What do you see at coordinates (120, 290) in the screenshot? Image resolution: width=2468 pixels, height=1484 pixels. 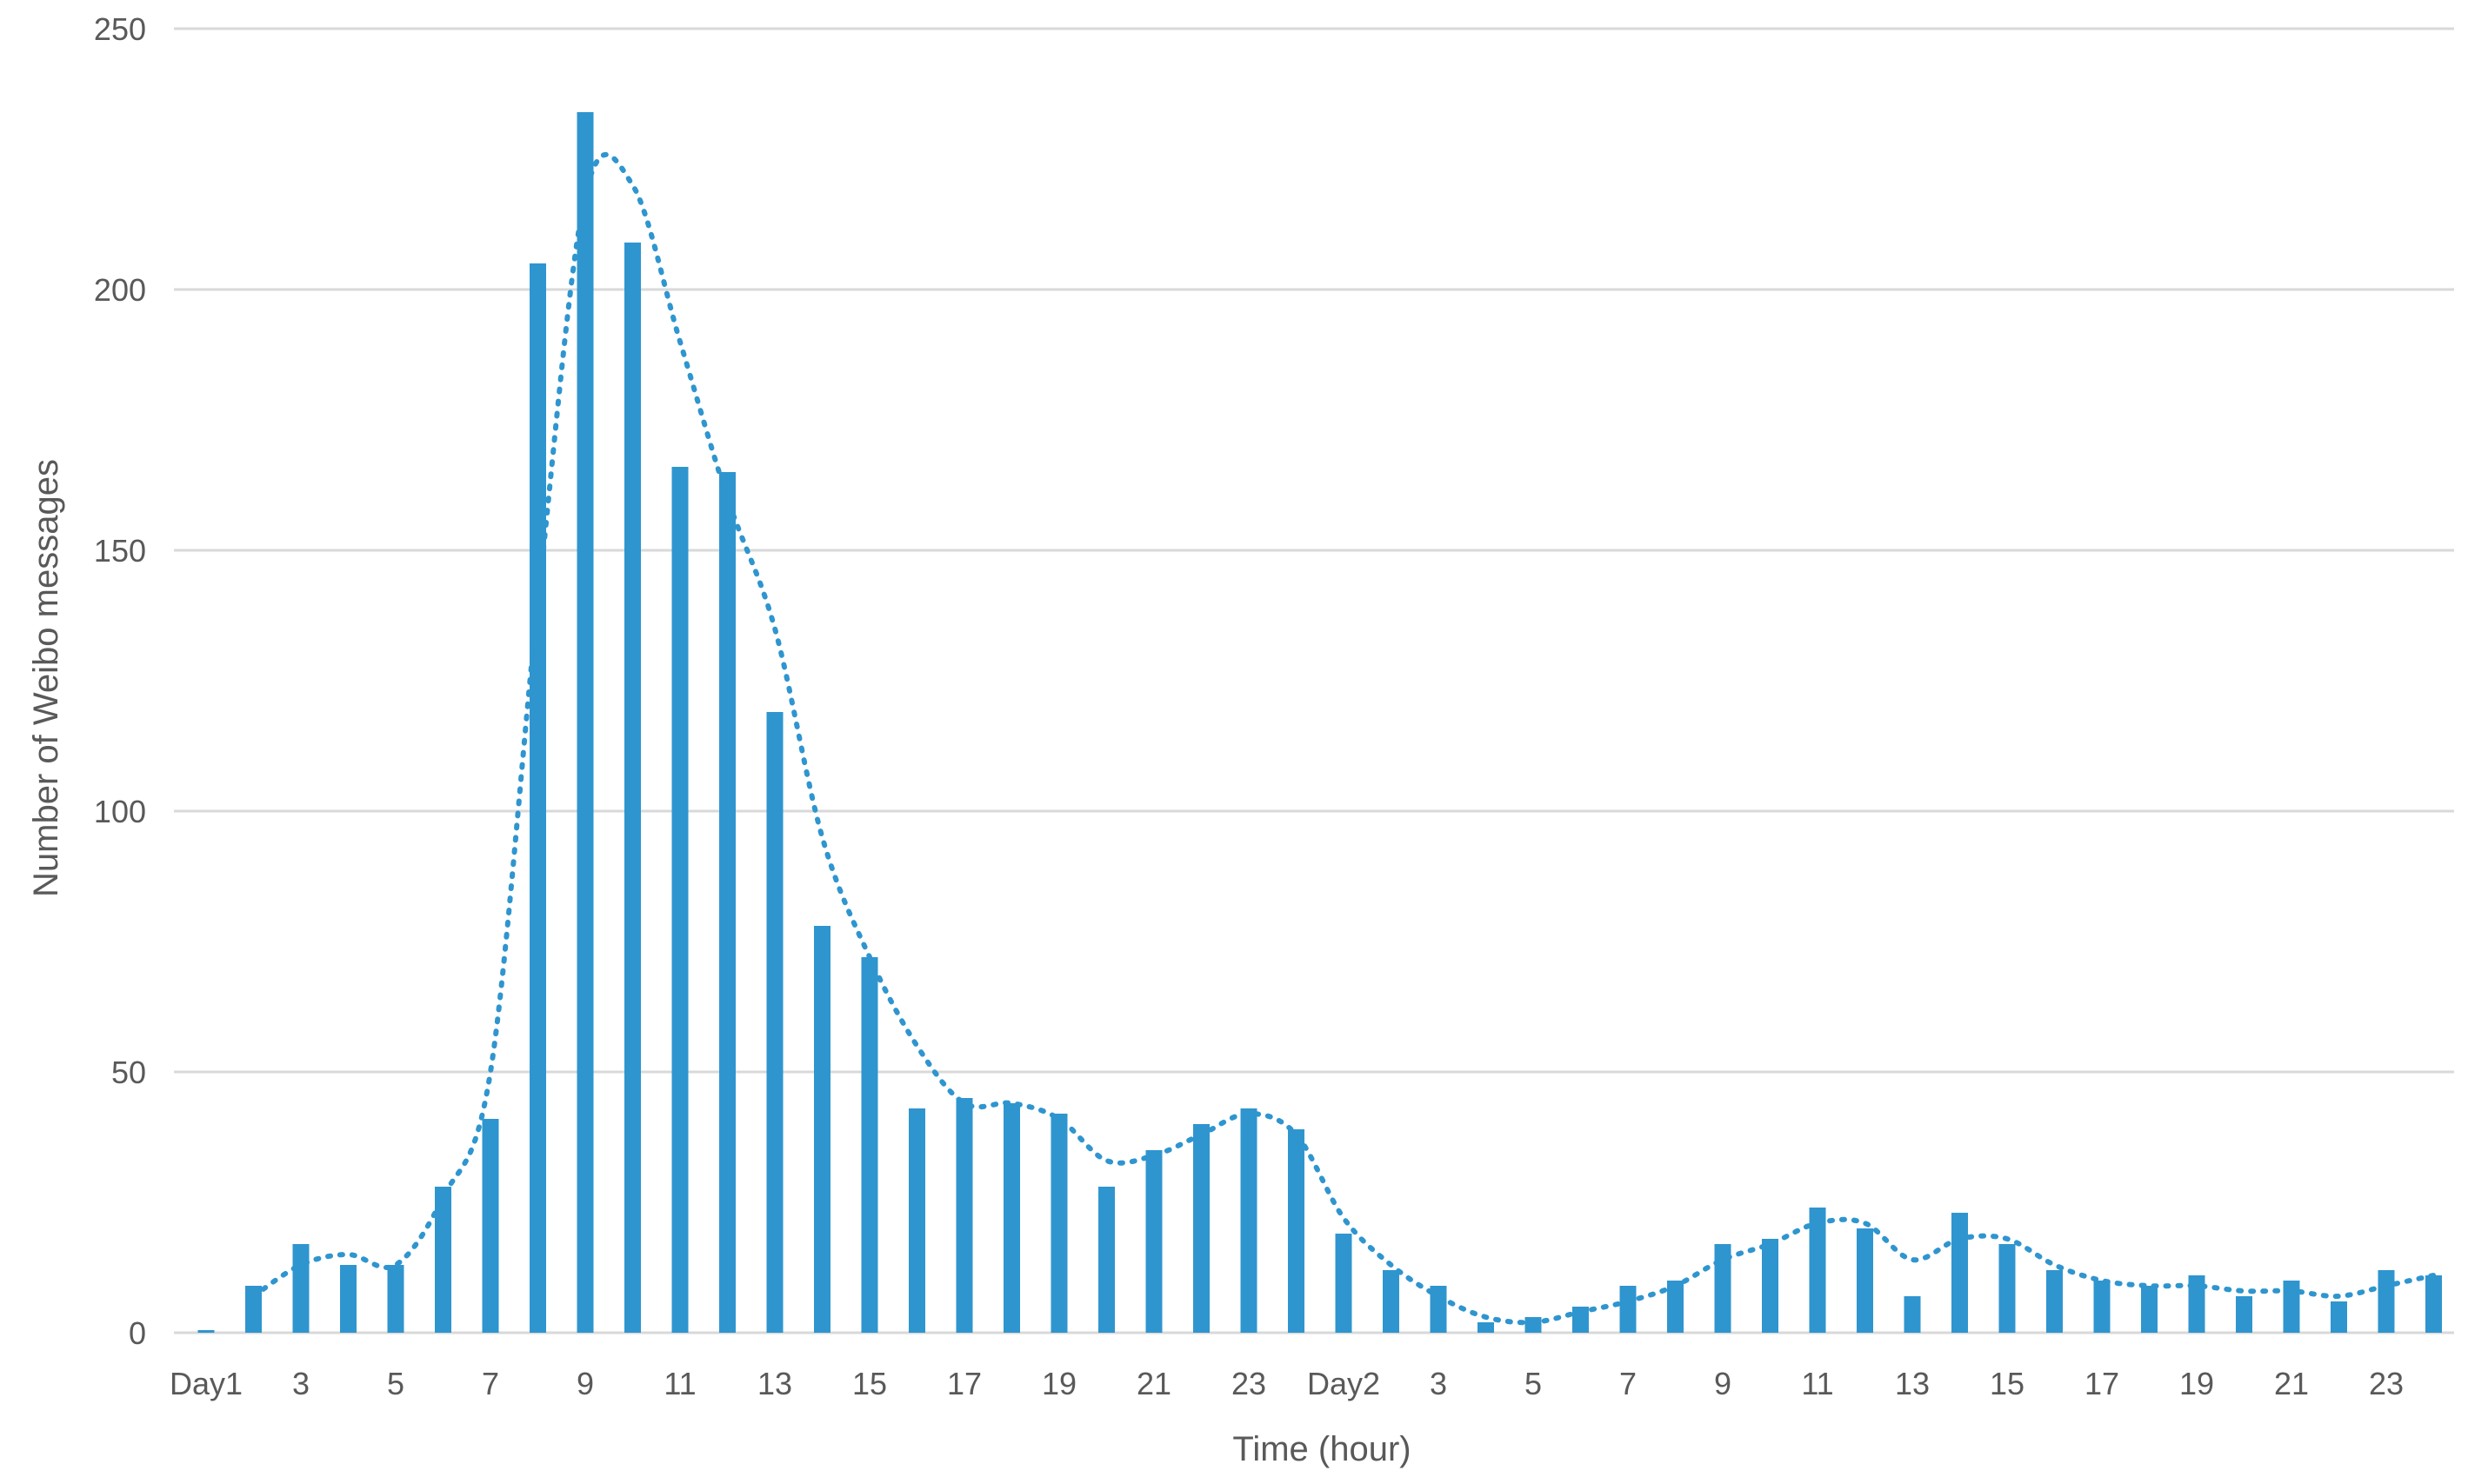 I see `y-tick-label: 200` at bounding box center [120, 290].